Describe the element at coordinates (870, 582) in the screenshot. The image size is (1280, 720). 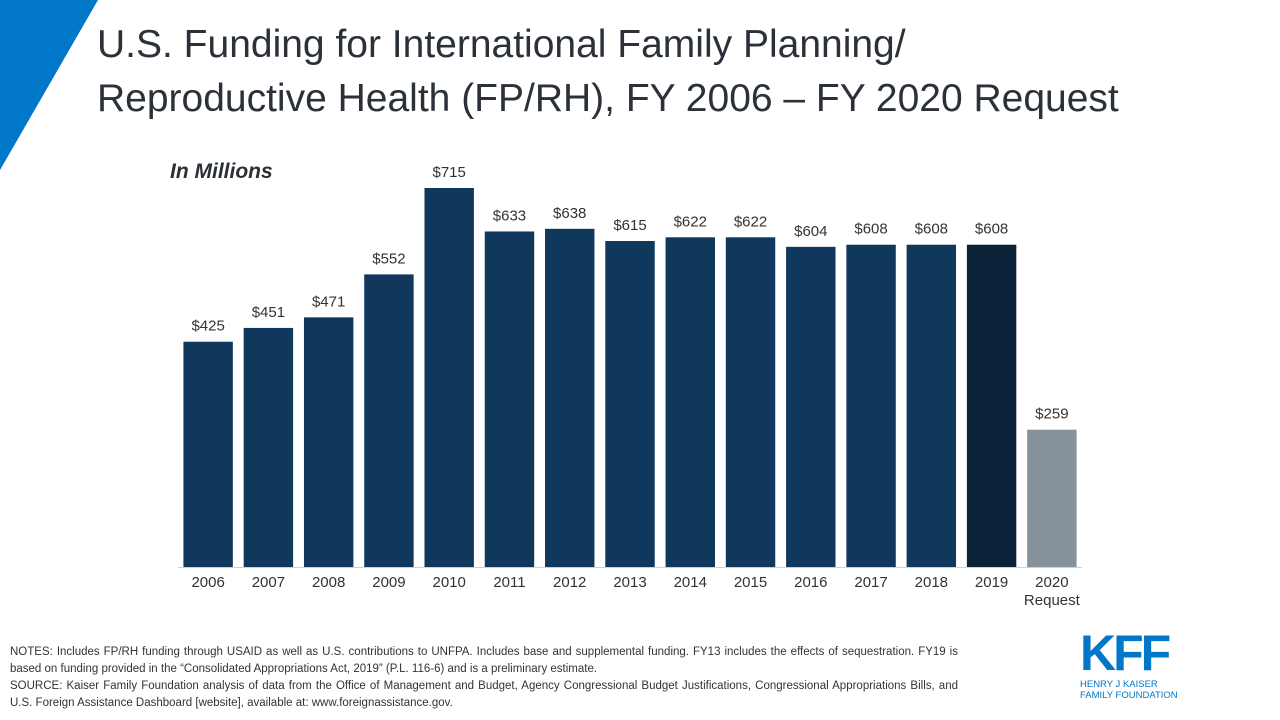
I see `x-tick-label-2017: 2017` at that location.